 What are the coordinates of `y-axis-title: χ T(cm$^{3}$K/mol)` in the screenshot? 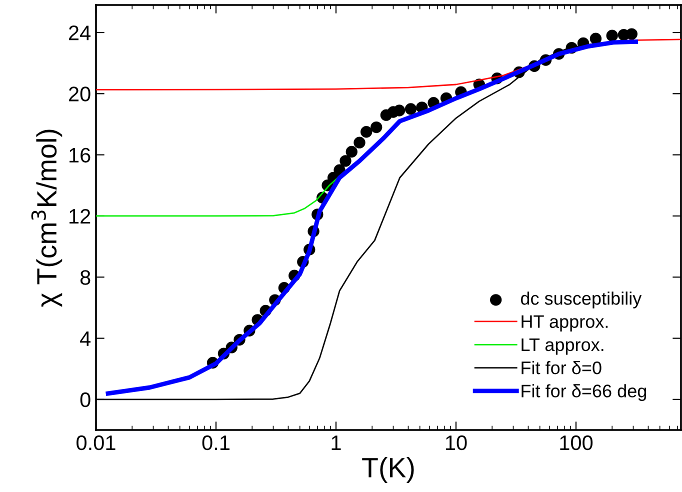 It's located at (46, 218).